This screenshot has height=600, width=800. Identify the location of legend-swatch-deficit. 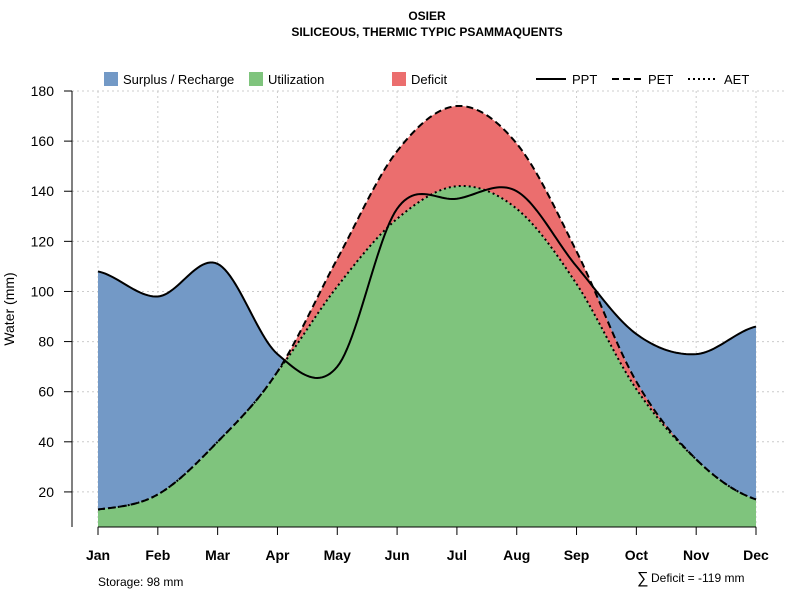
(399, 79).